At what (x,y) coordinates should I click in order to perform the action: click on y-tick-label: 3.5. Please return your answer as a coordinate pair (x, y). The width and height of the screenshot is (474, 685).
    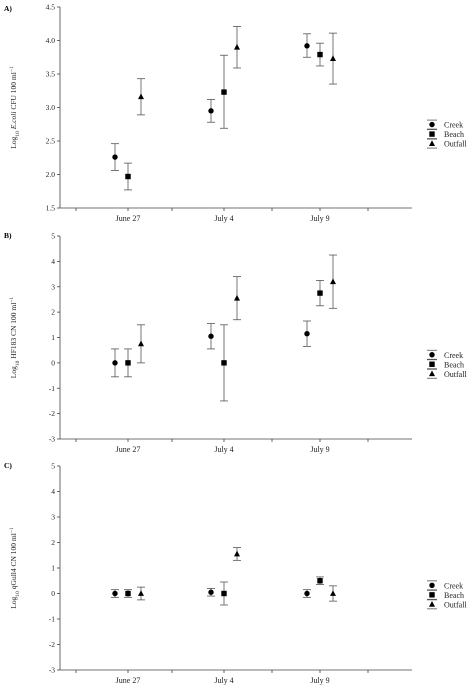
    Looking at the image, I should click on (51, 74).